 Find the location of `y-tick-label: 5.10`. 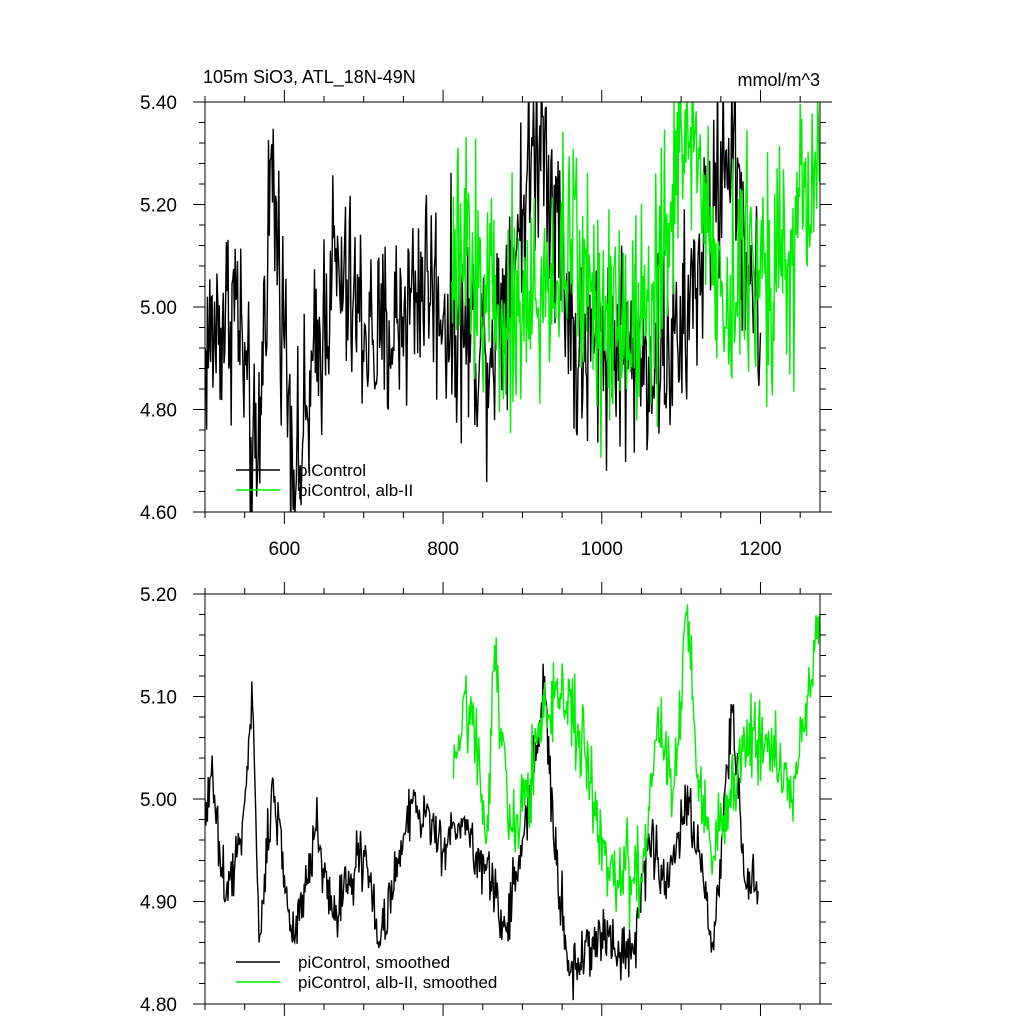

y-tick-label: 5.10 is located at coordinates (158, 698).